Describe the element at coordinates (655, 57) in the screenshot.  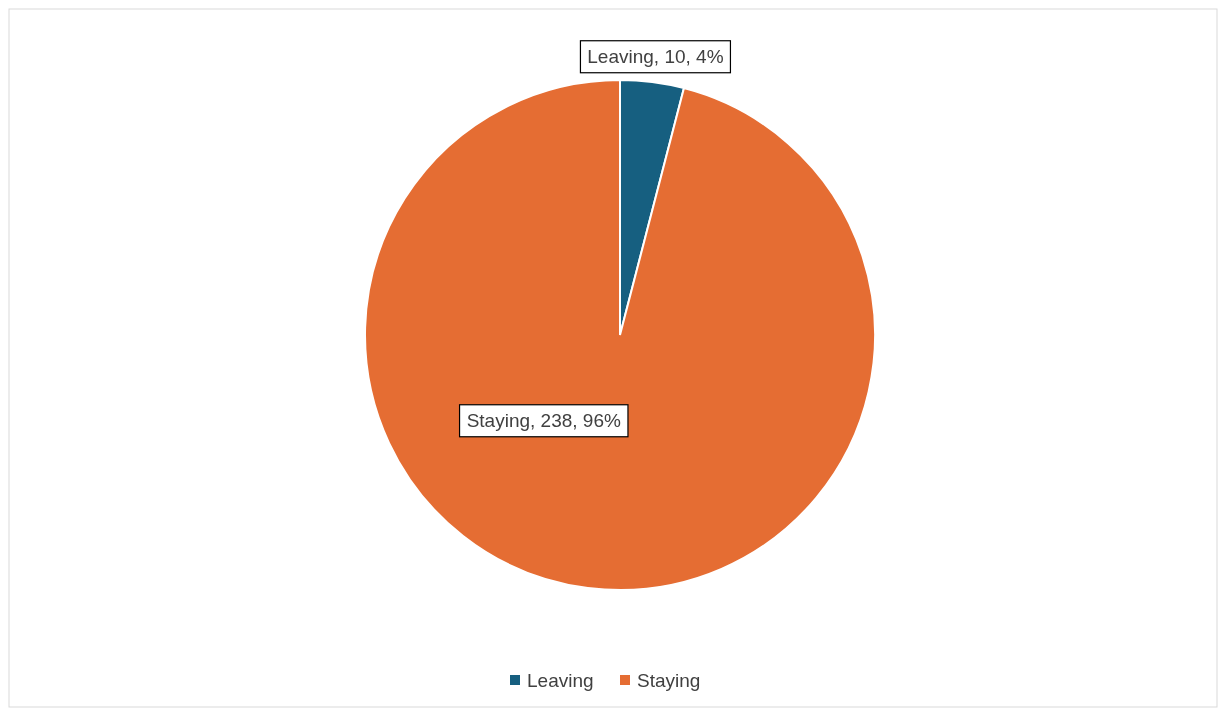
I see `data-label: Leaving, 10, 4%` at that location.